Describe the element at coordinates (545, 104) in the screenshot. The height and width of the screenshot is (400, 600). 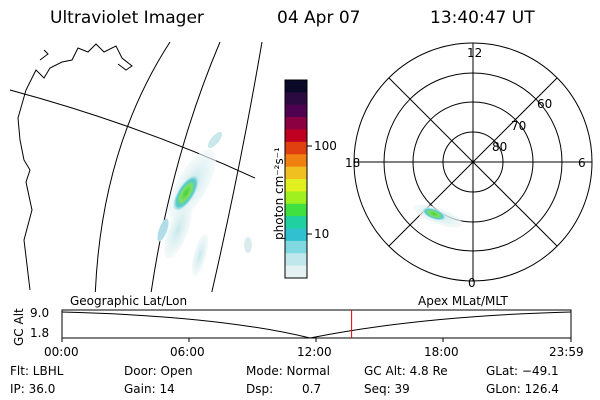
I see `polar-ring-60: 60` at that location.